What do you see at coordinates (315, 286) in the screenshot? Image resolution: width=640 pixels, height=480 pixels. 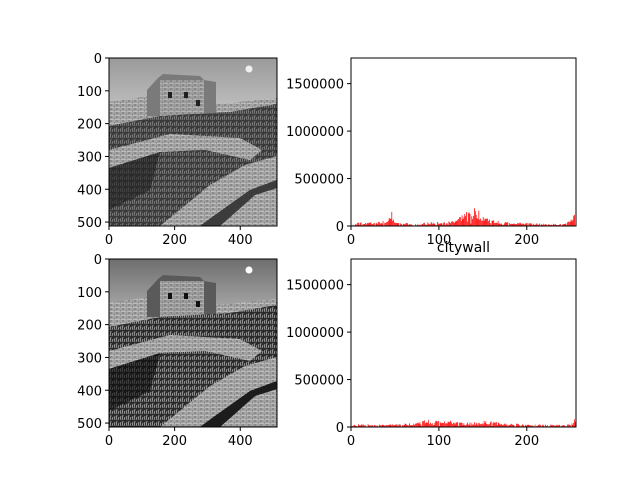 I see `y-tick-label: 1500000` at bounding box center [315, 286].